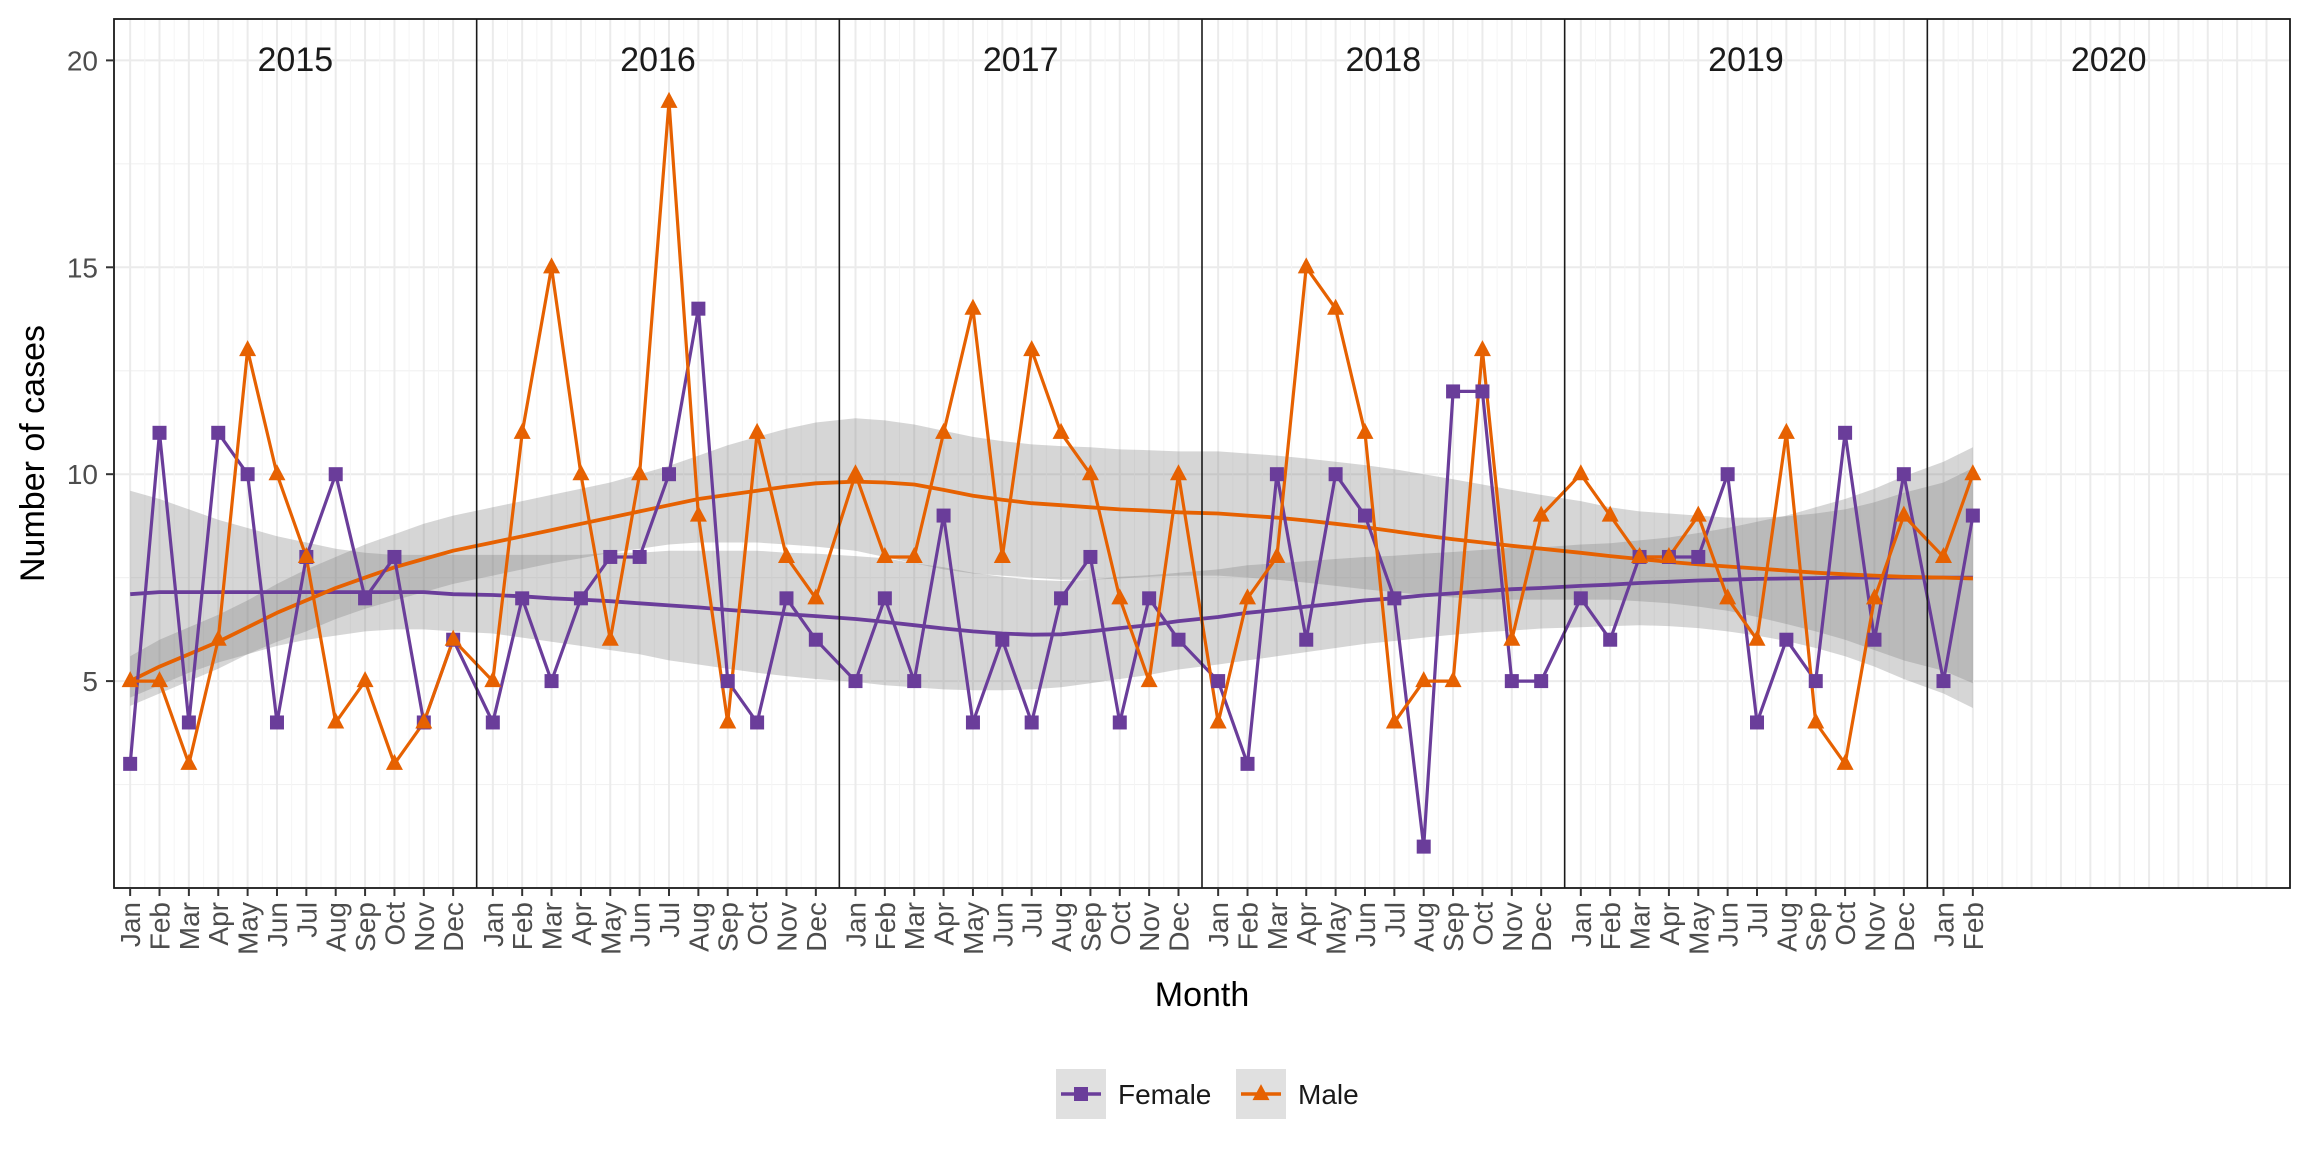  I want to click on legend-label-male: Male, so click(1328, 1094).